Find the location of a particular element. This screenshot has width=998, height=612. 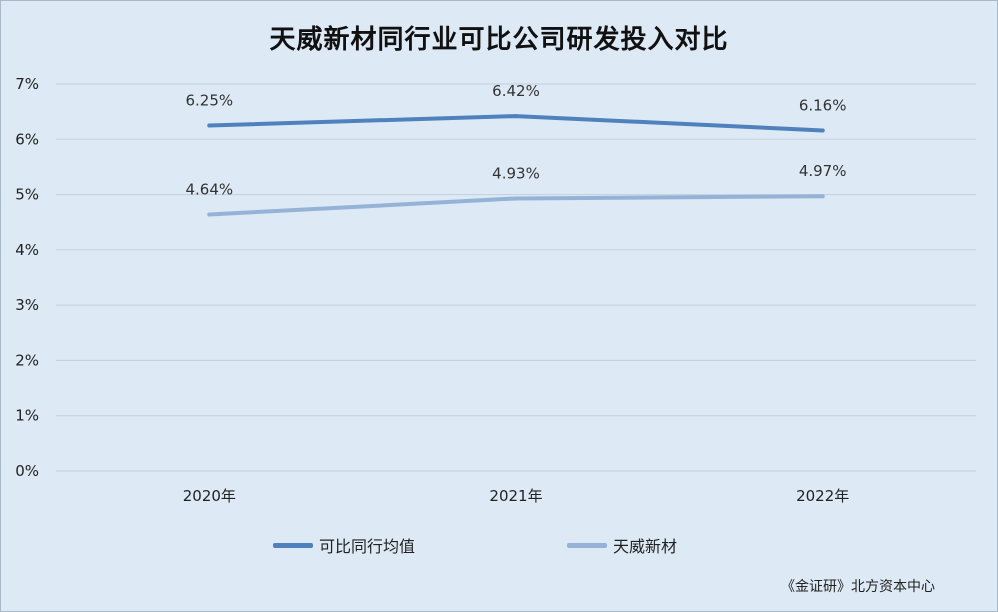

legend-label: 可比同行均值 is located at coordinates (367, 546).